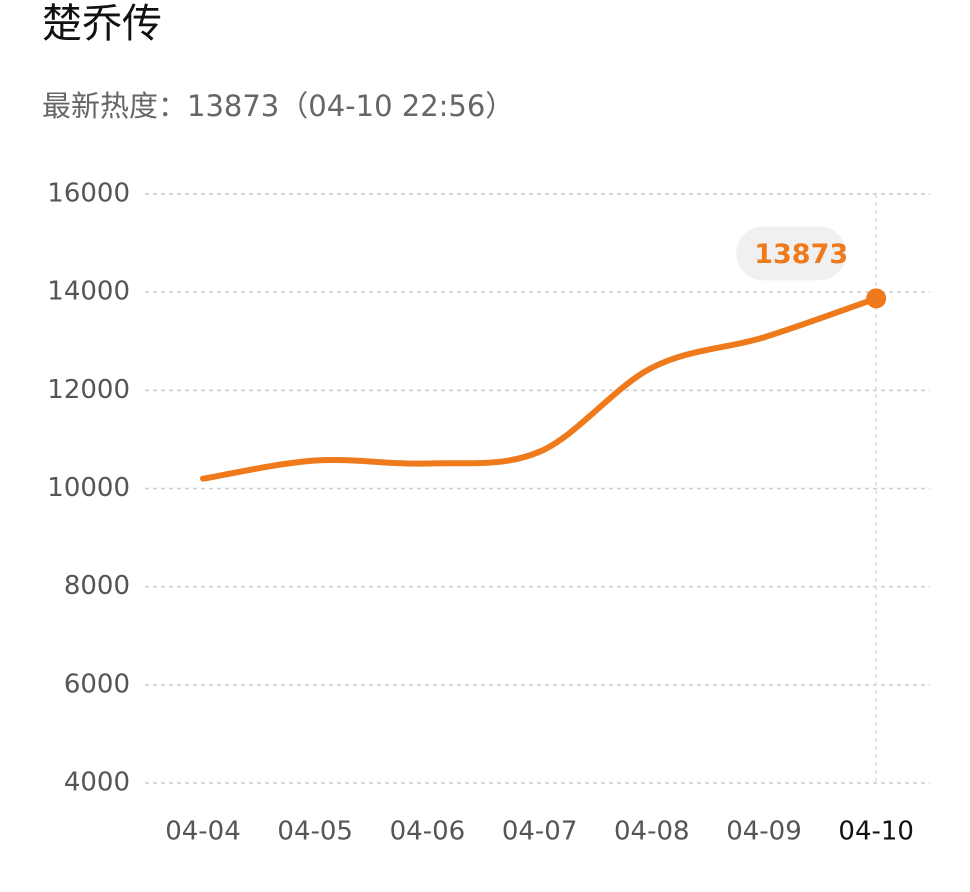 Image resolution: width=970 pixels, height=892 pixels. Describe the element at coordinates (876, 832) in the screenshot. I see `x-tick-label: 04-10` at that location.